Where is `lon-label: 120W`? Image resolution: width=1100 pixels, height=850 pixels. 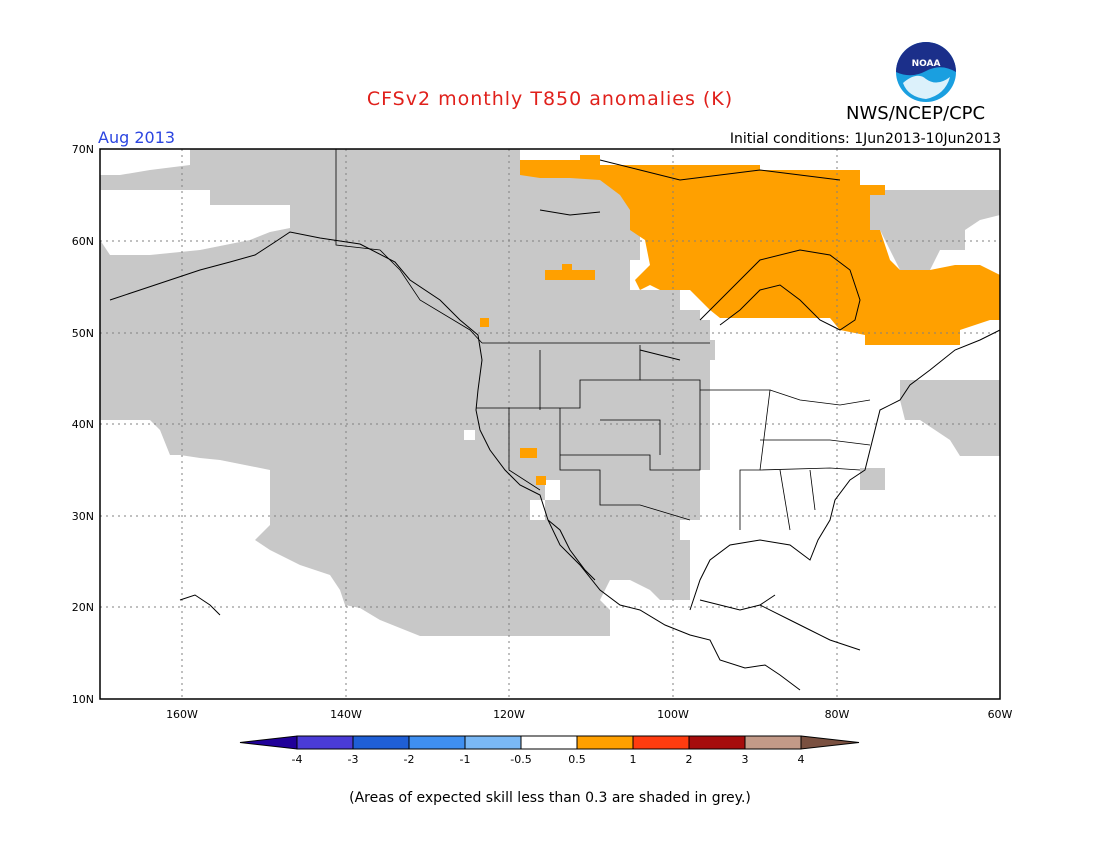 lon-label: 120W is located at coordinates (509, 714).